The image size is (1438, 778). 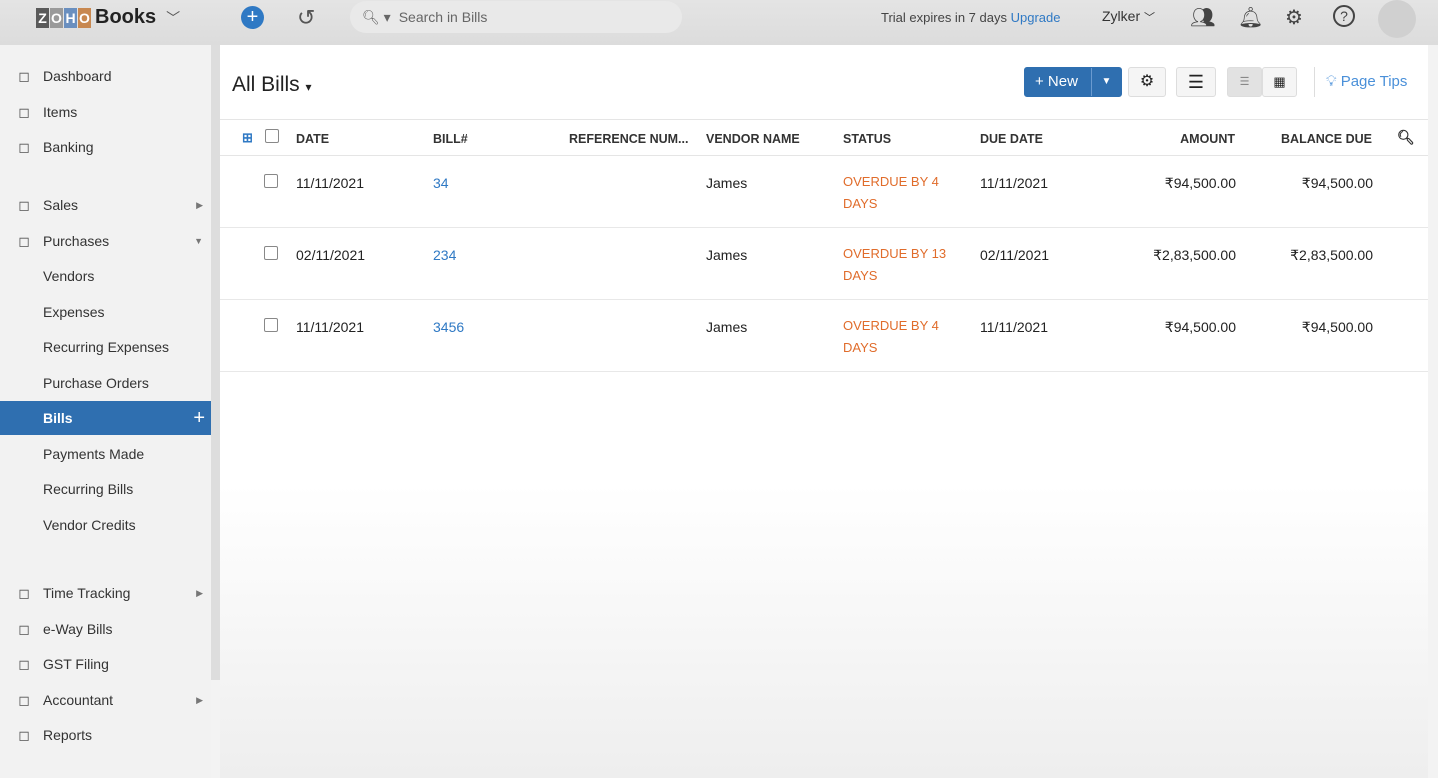 I want to click on sidebar-item-bills: Bills +, so click(x=105, y=418).